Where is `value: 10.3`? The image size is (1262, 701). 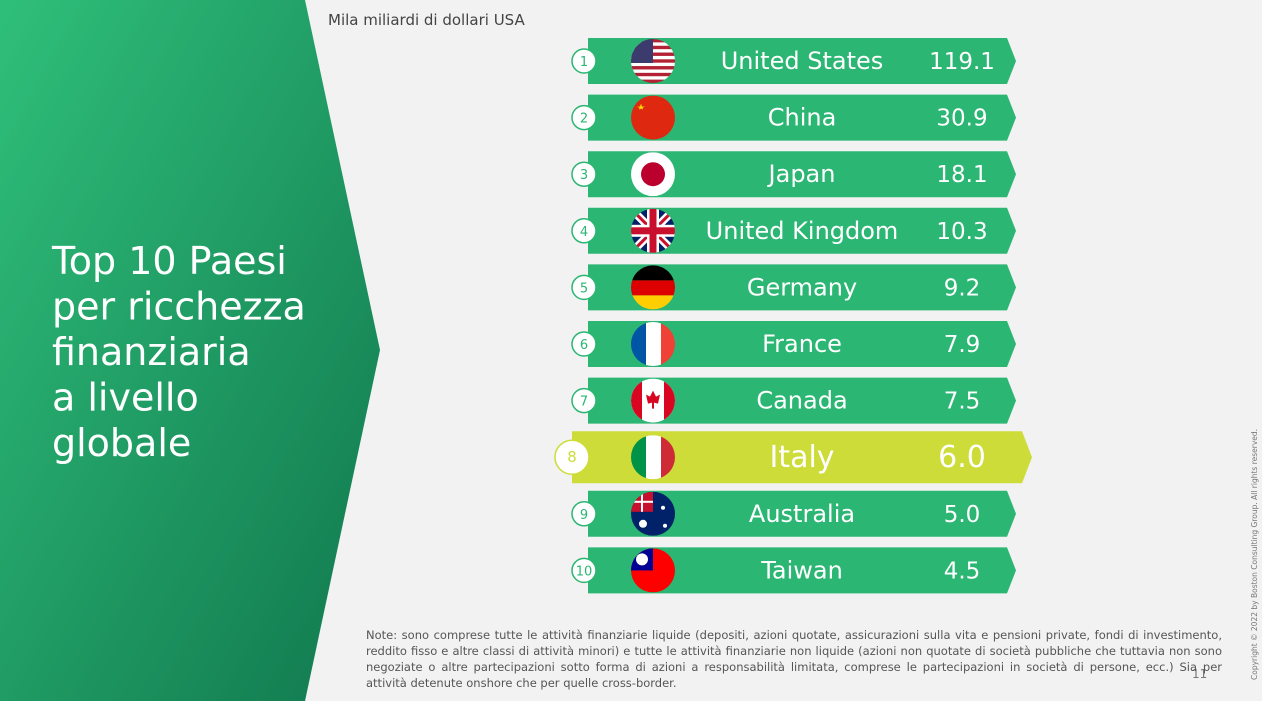 value: 10.3 is located at coordinates (961, 232).